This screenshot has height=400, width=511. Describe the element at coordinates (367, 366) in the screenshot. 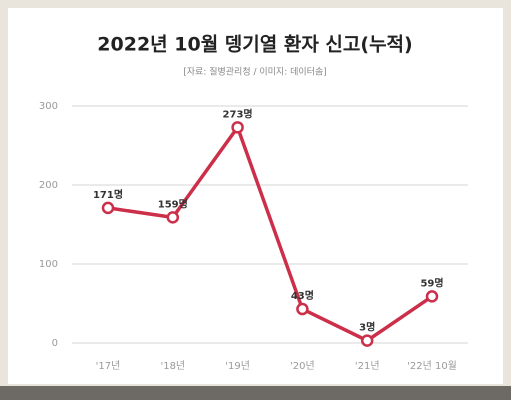

I see `x-tick-label: '21년` at that location.